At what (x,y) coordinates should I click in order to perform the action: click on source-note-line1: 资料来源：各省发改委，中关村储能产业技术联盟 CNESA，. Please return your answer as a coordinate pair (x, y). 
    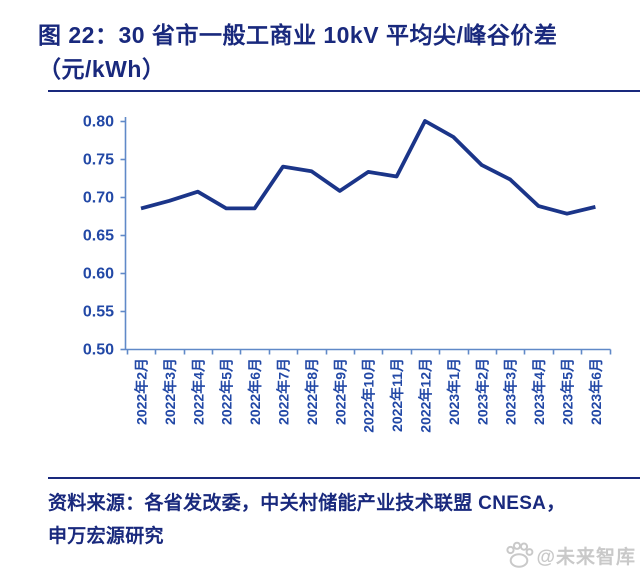
    Looking at the image, I should click on (307, 503).